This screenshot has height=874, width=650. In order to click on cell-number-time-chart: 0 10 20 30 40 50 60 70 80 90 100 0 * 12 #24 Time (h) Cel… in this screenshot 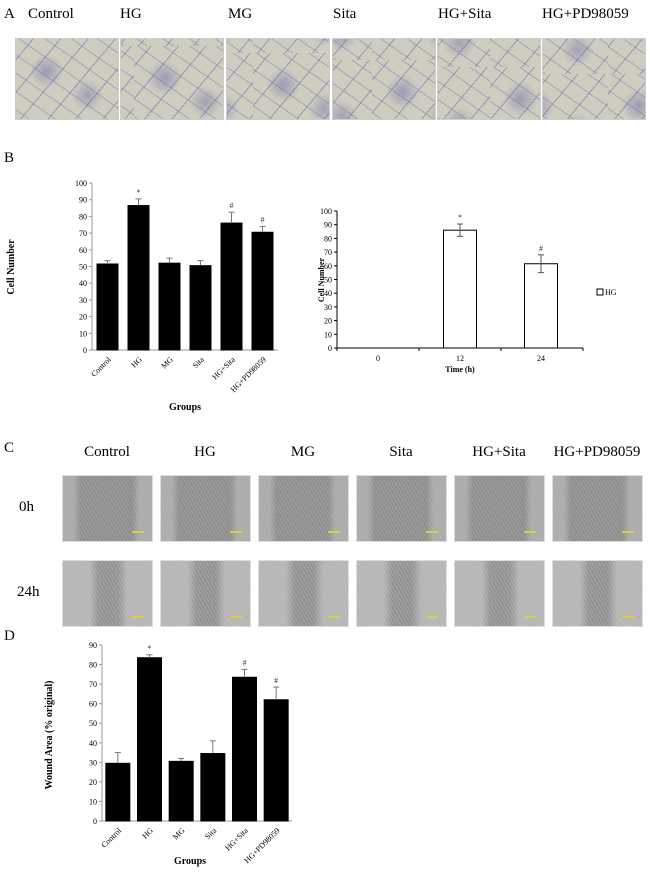, I will do `click(467, 290)`.